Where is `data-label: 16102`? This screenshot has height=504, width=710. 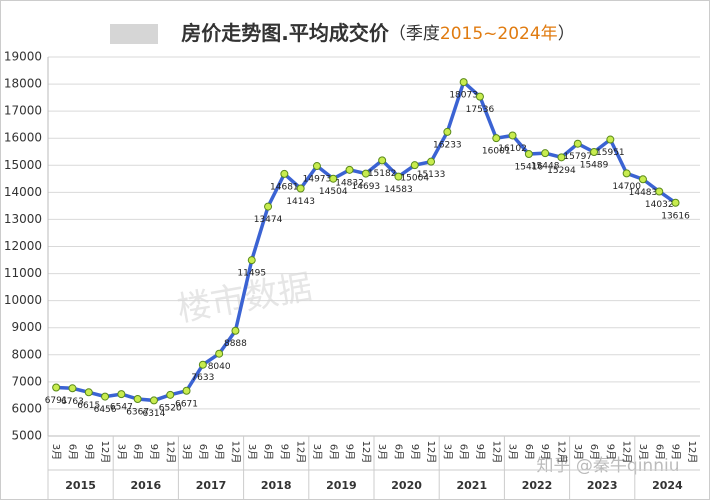 data-label: 16102 is located at coordinates (512, 149).